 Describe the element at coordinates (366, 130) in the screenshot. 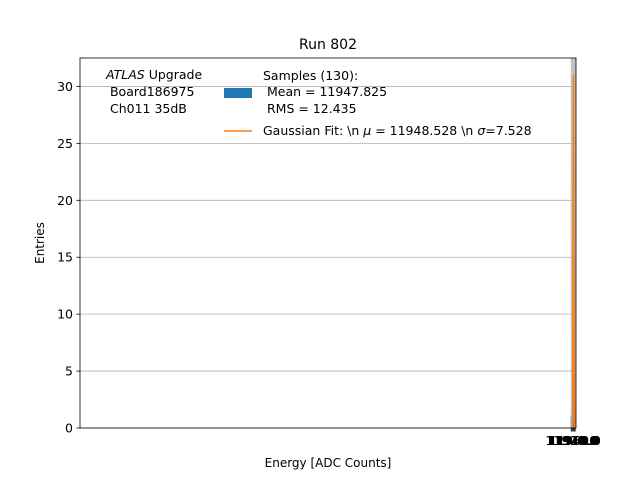

I see `legend-fit-mu-symbol: μ` at that location.